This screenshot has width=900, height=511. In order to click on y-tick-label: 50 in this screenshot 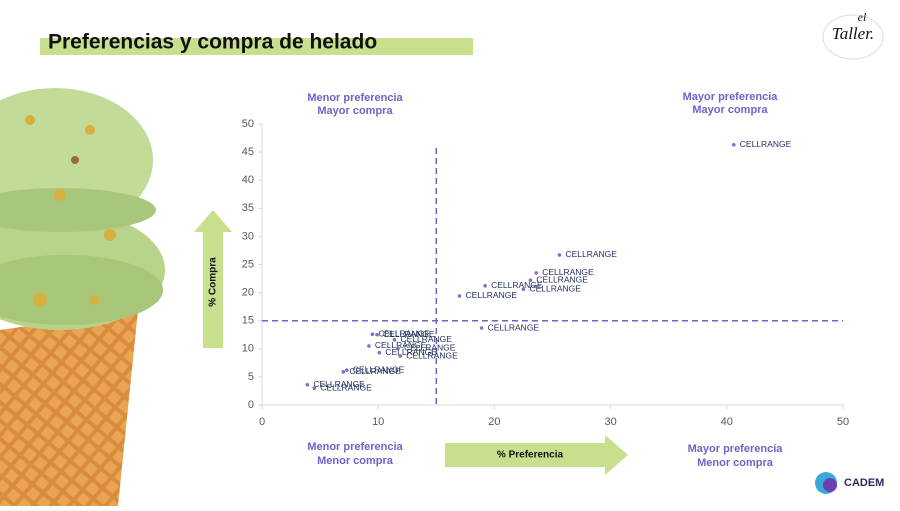, I will do `click(248, 124)`.